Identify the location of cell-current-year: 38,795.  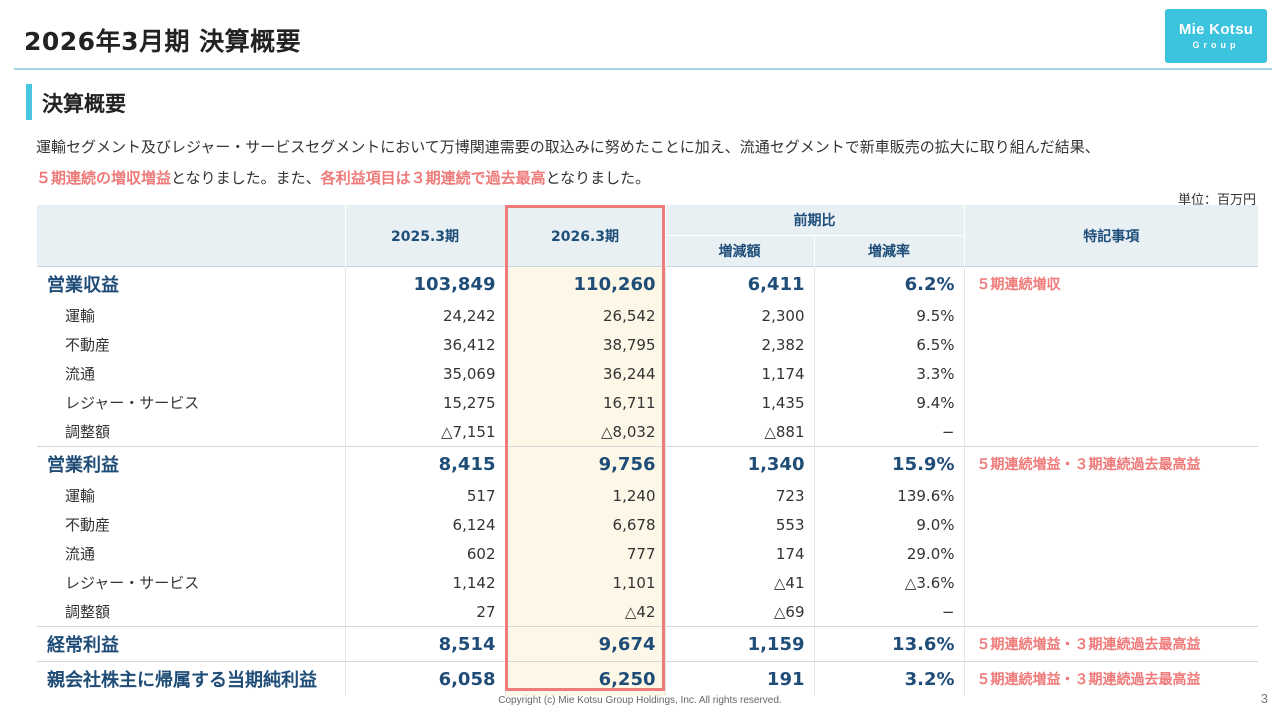
(584, 344).